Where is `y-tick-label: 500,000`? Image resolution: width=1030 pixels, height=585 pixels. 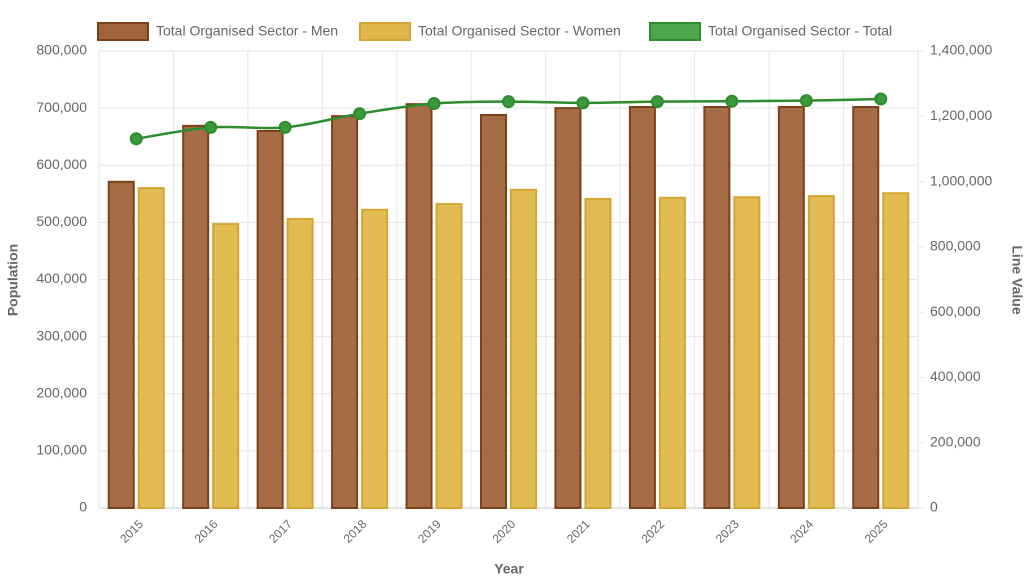
y-tick-label: 500,000 is located at coordinates (61, 221).